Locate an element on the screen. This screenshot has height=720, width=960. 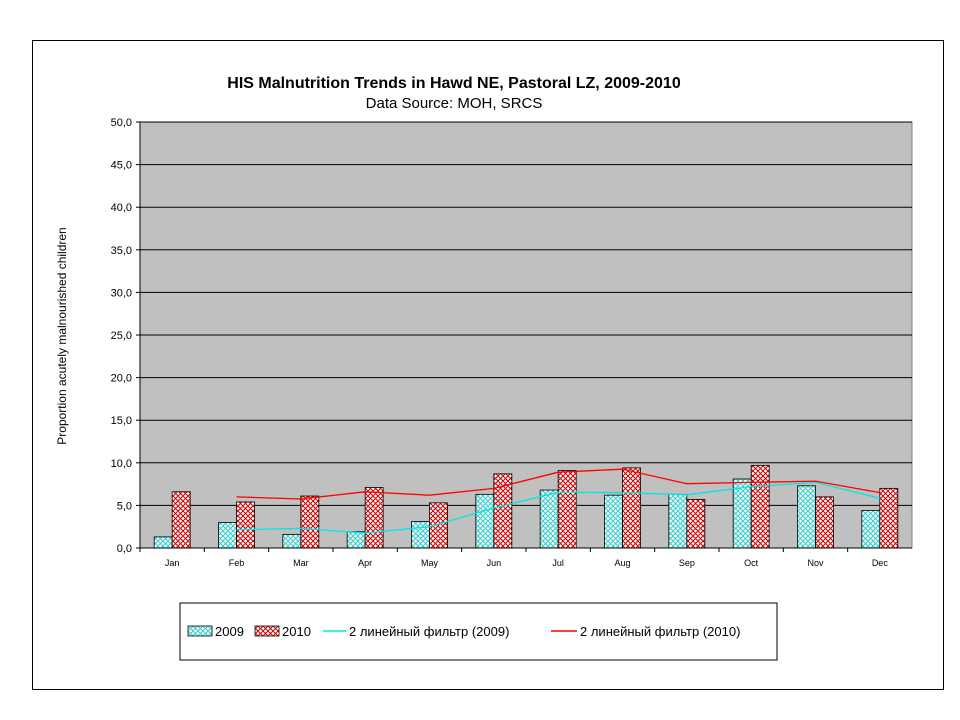
x-tick-label-sep: Sep is located at coordinates (687, 563).